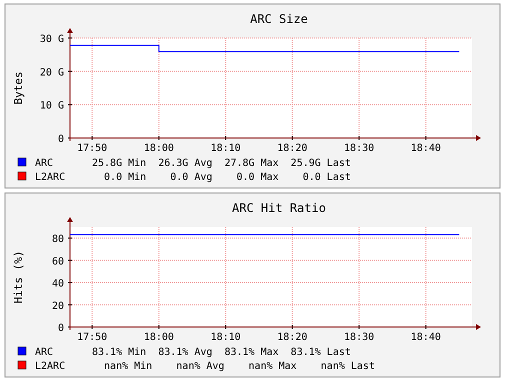 The image size is (508, 379). I want to click on y-tick-label: 20 G, so click(52, 72).